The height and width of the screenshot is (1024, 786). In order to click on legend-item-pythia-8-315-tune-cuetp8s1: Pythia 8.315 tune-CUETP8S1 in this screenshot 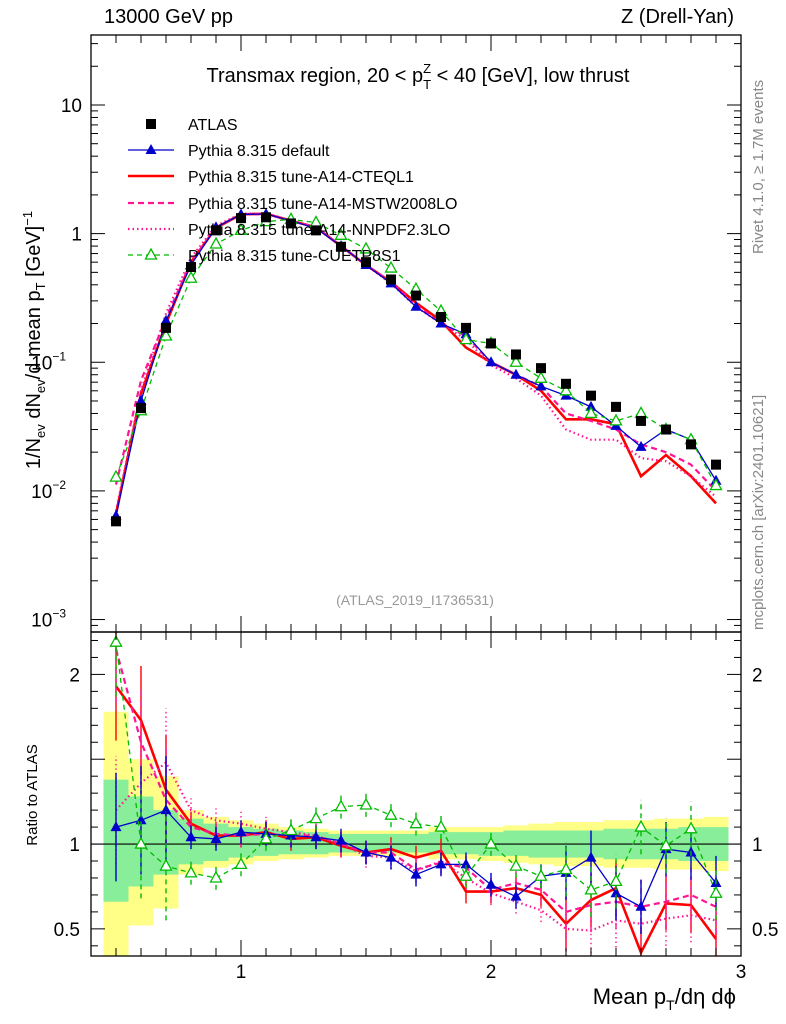, I will do `click(264, 256)`.